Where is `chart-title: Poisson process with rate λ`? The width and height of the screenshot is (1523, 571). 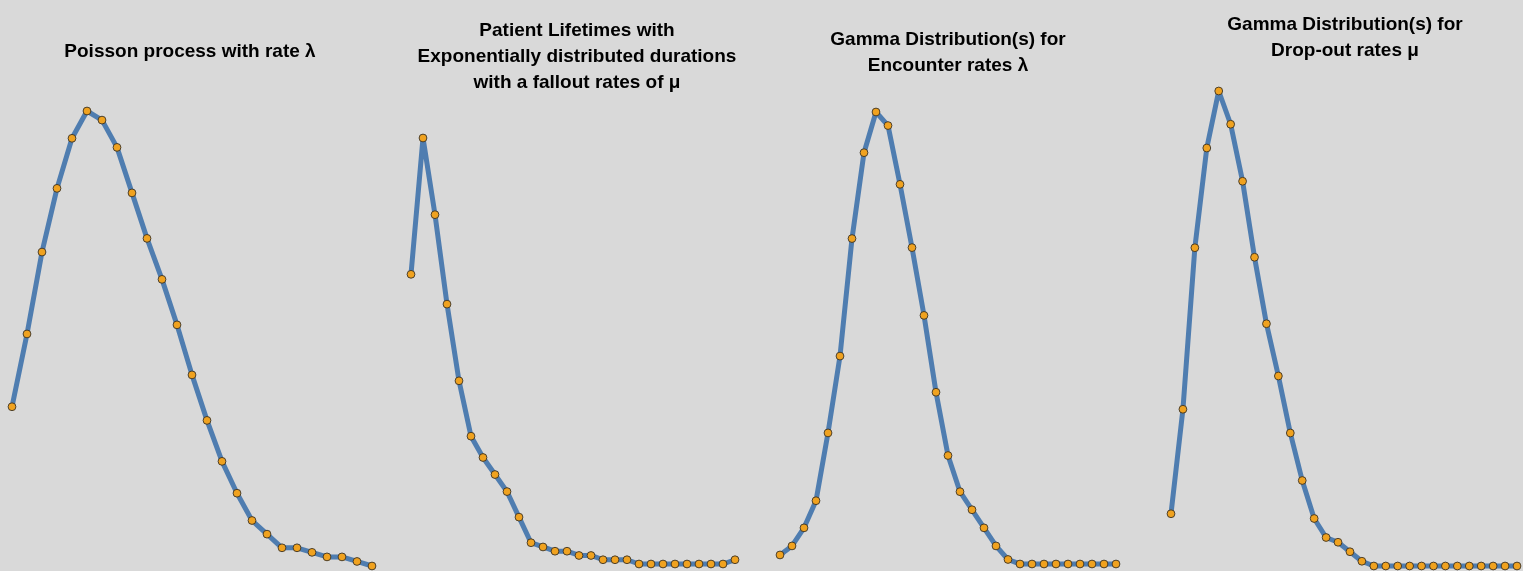
chart-title: Poisson process with rate λ is located at coordinates (190, 50).